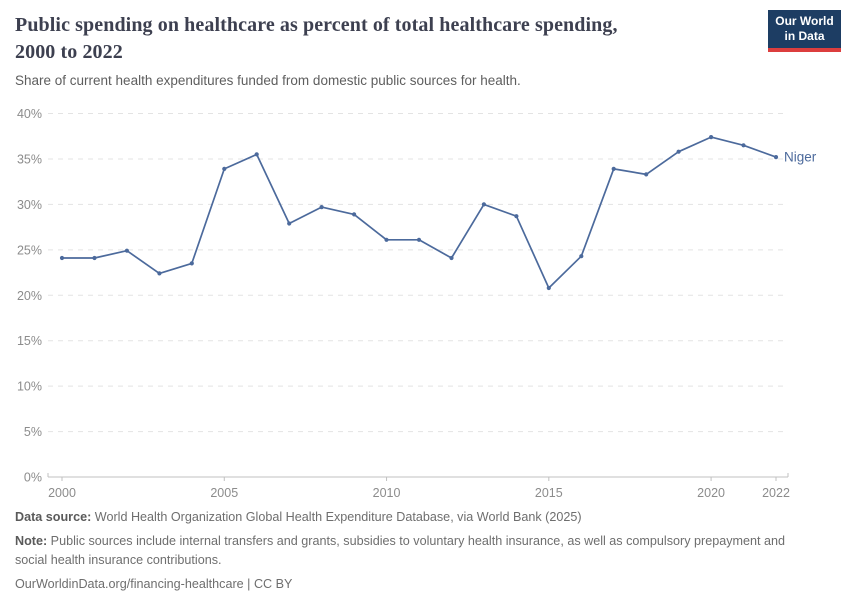 This screenshot has height=600, width=850. I want to click on note-label: Note:, so click(31, 541).